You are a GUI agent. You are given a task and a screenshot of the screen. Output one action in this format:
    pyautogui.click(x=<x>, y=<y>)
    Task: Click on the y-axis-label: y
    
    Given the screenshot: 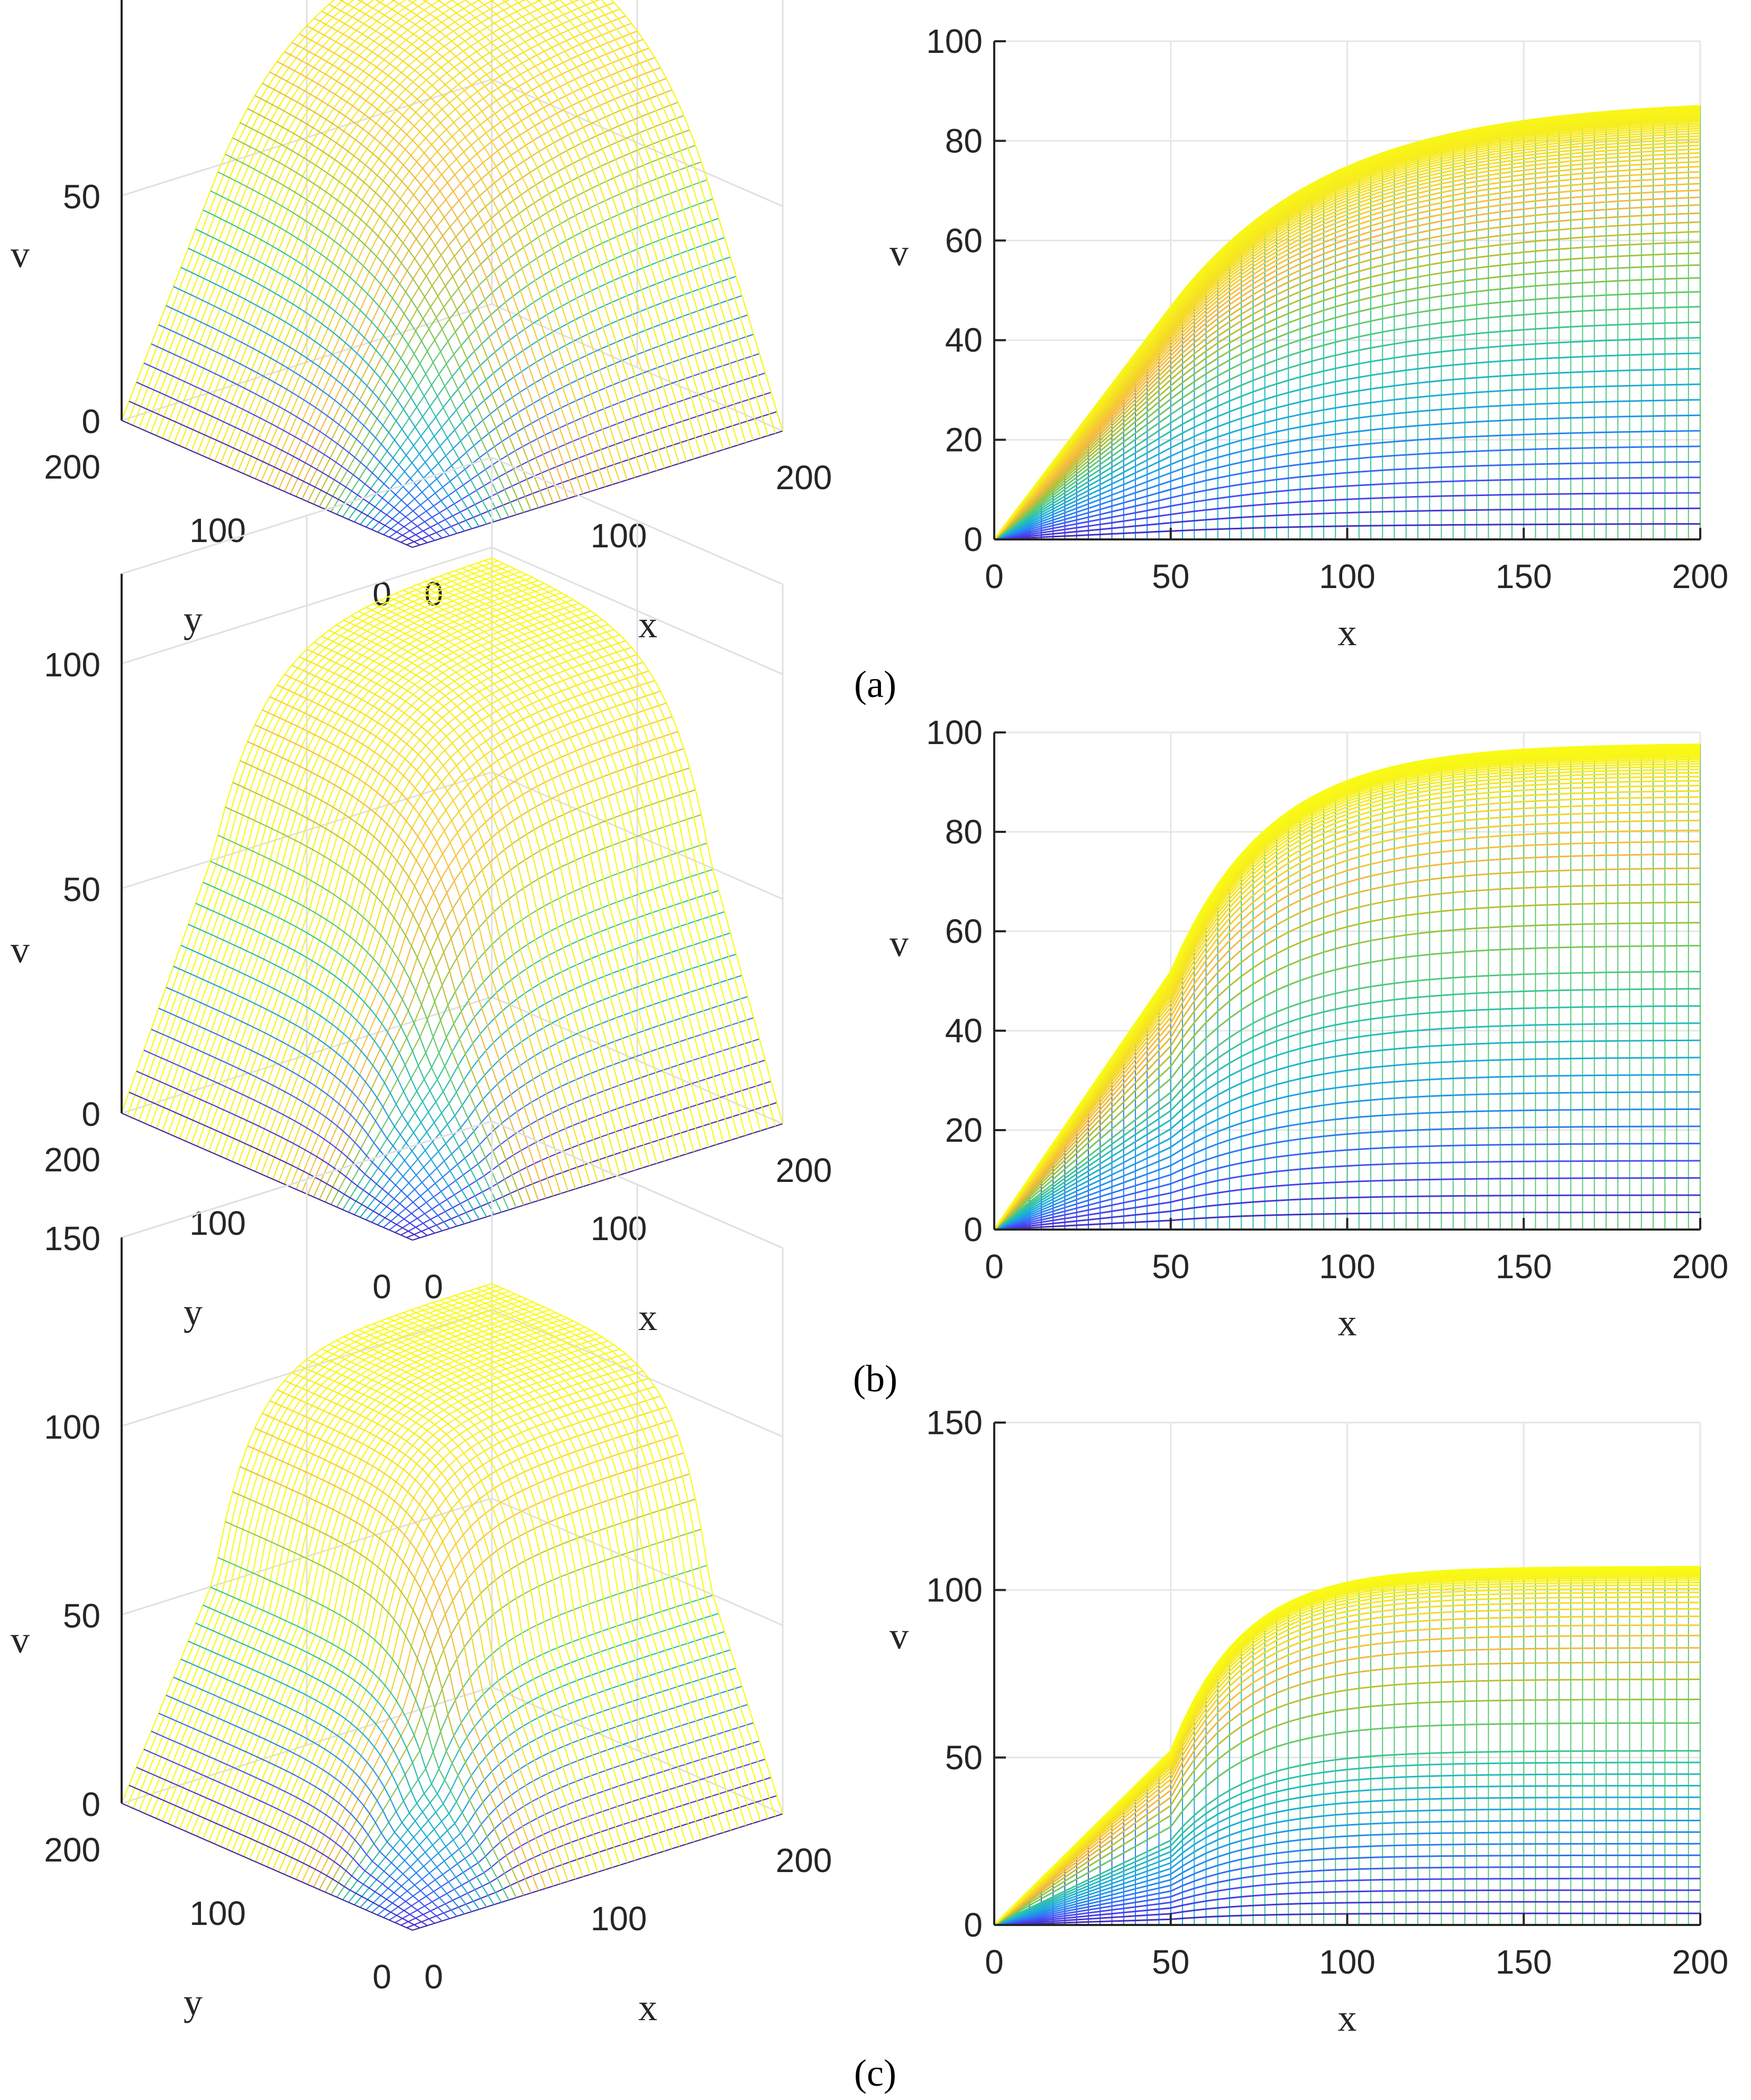 What is the action you would take?
    pyautogui.click(x=193, y=2002)
    